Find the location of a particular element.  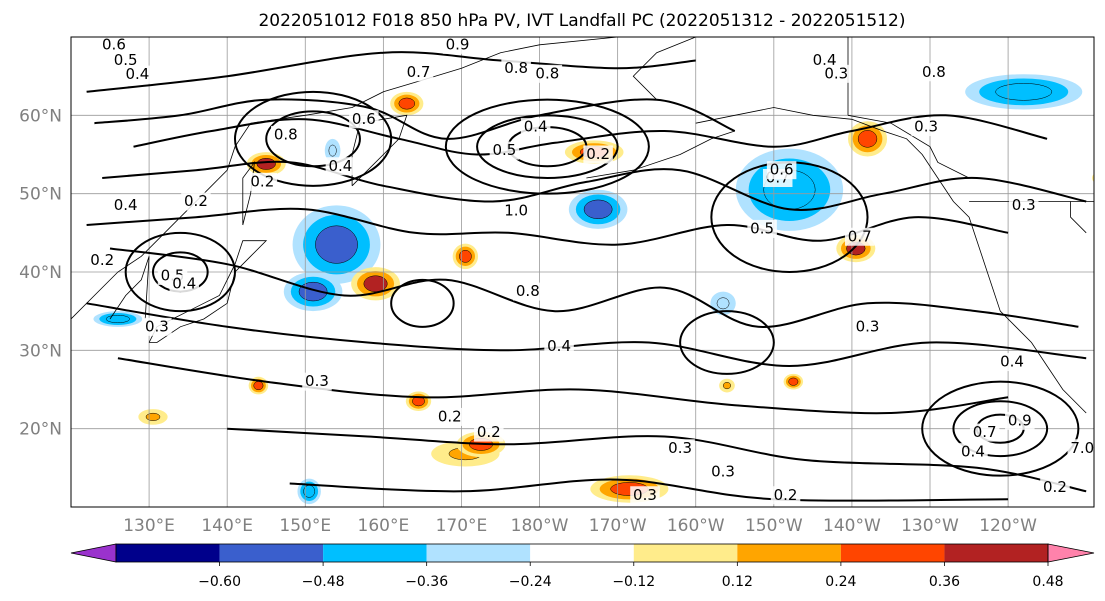

contour-label: 7.0 is located at coordinates (1082, 448).